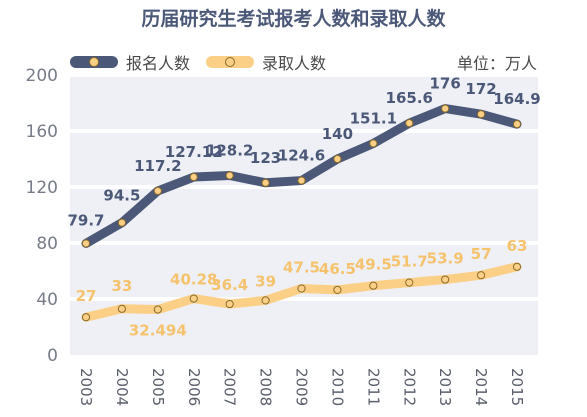 The width and height of the screenshot is (587, 417). I want to click on data-label: 49.5, so click(373, 265).